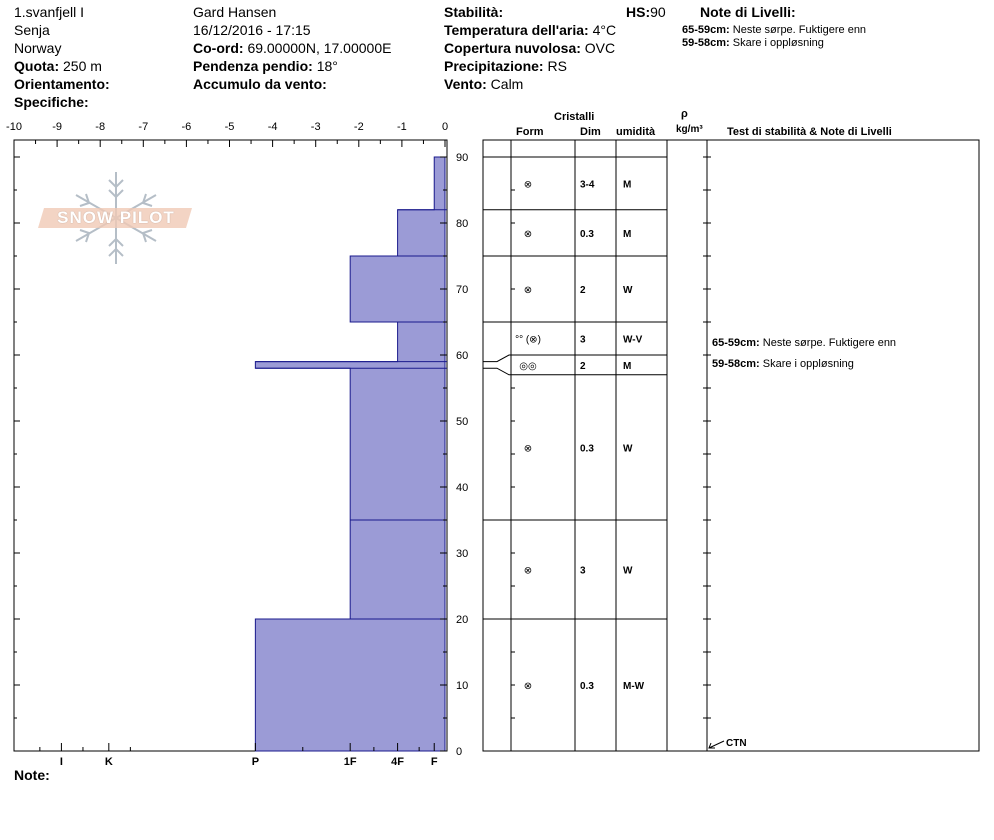 The width and height of the screenshot is (994, 840). I want to click on ctn-label: CTN, so click(736, 743).